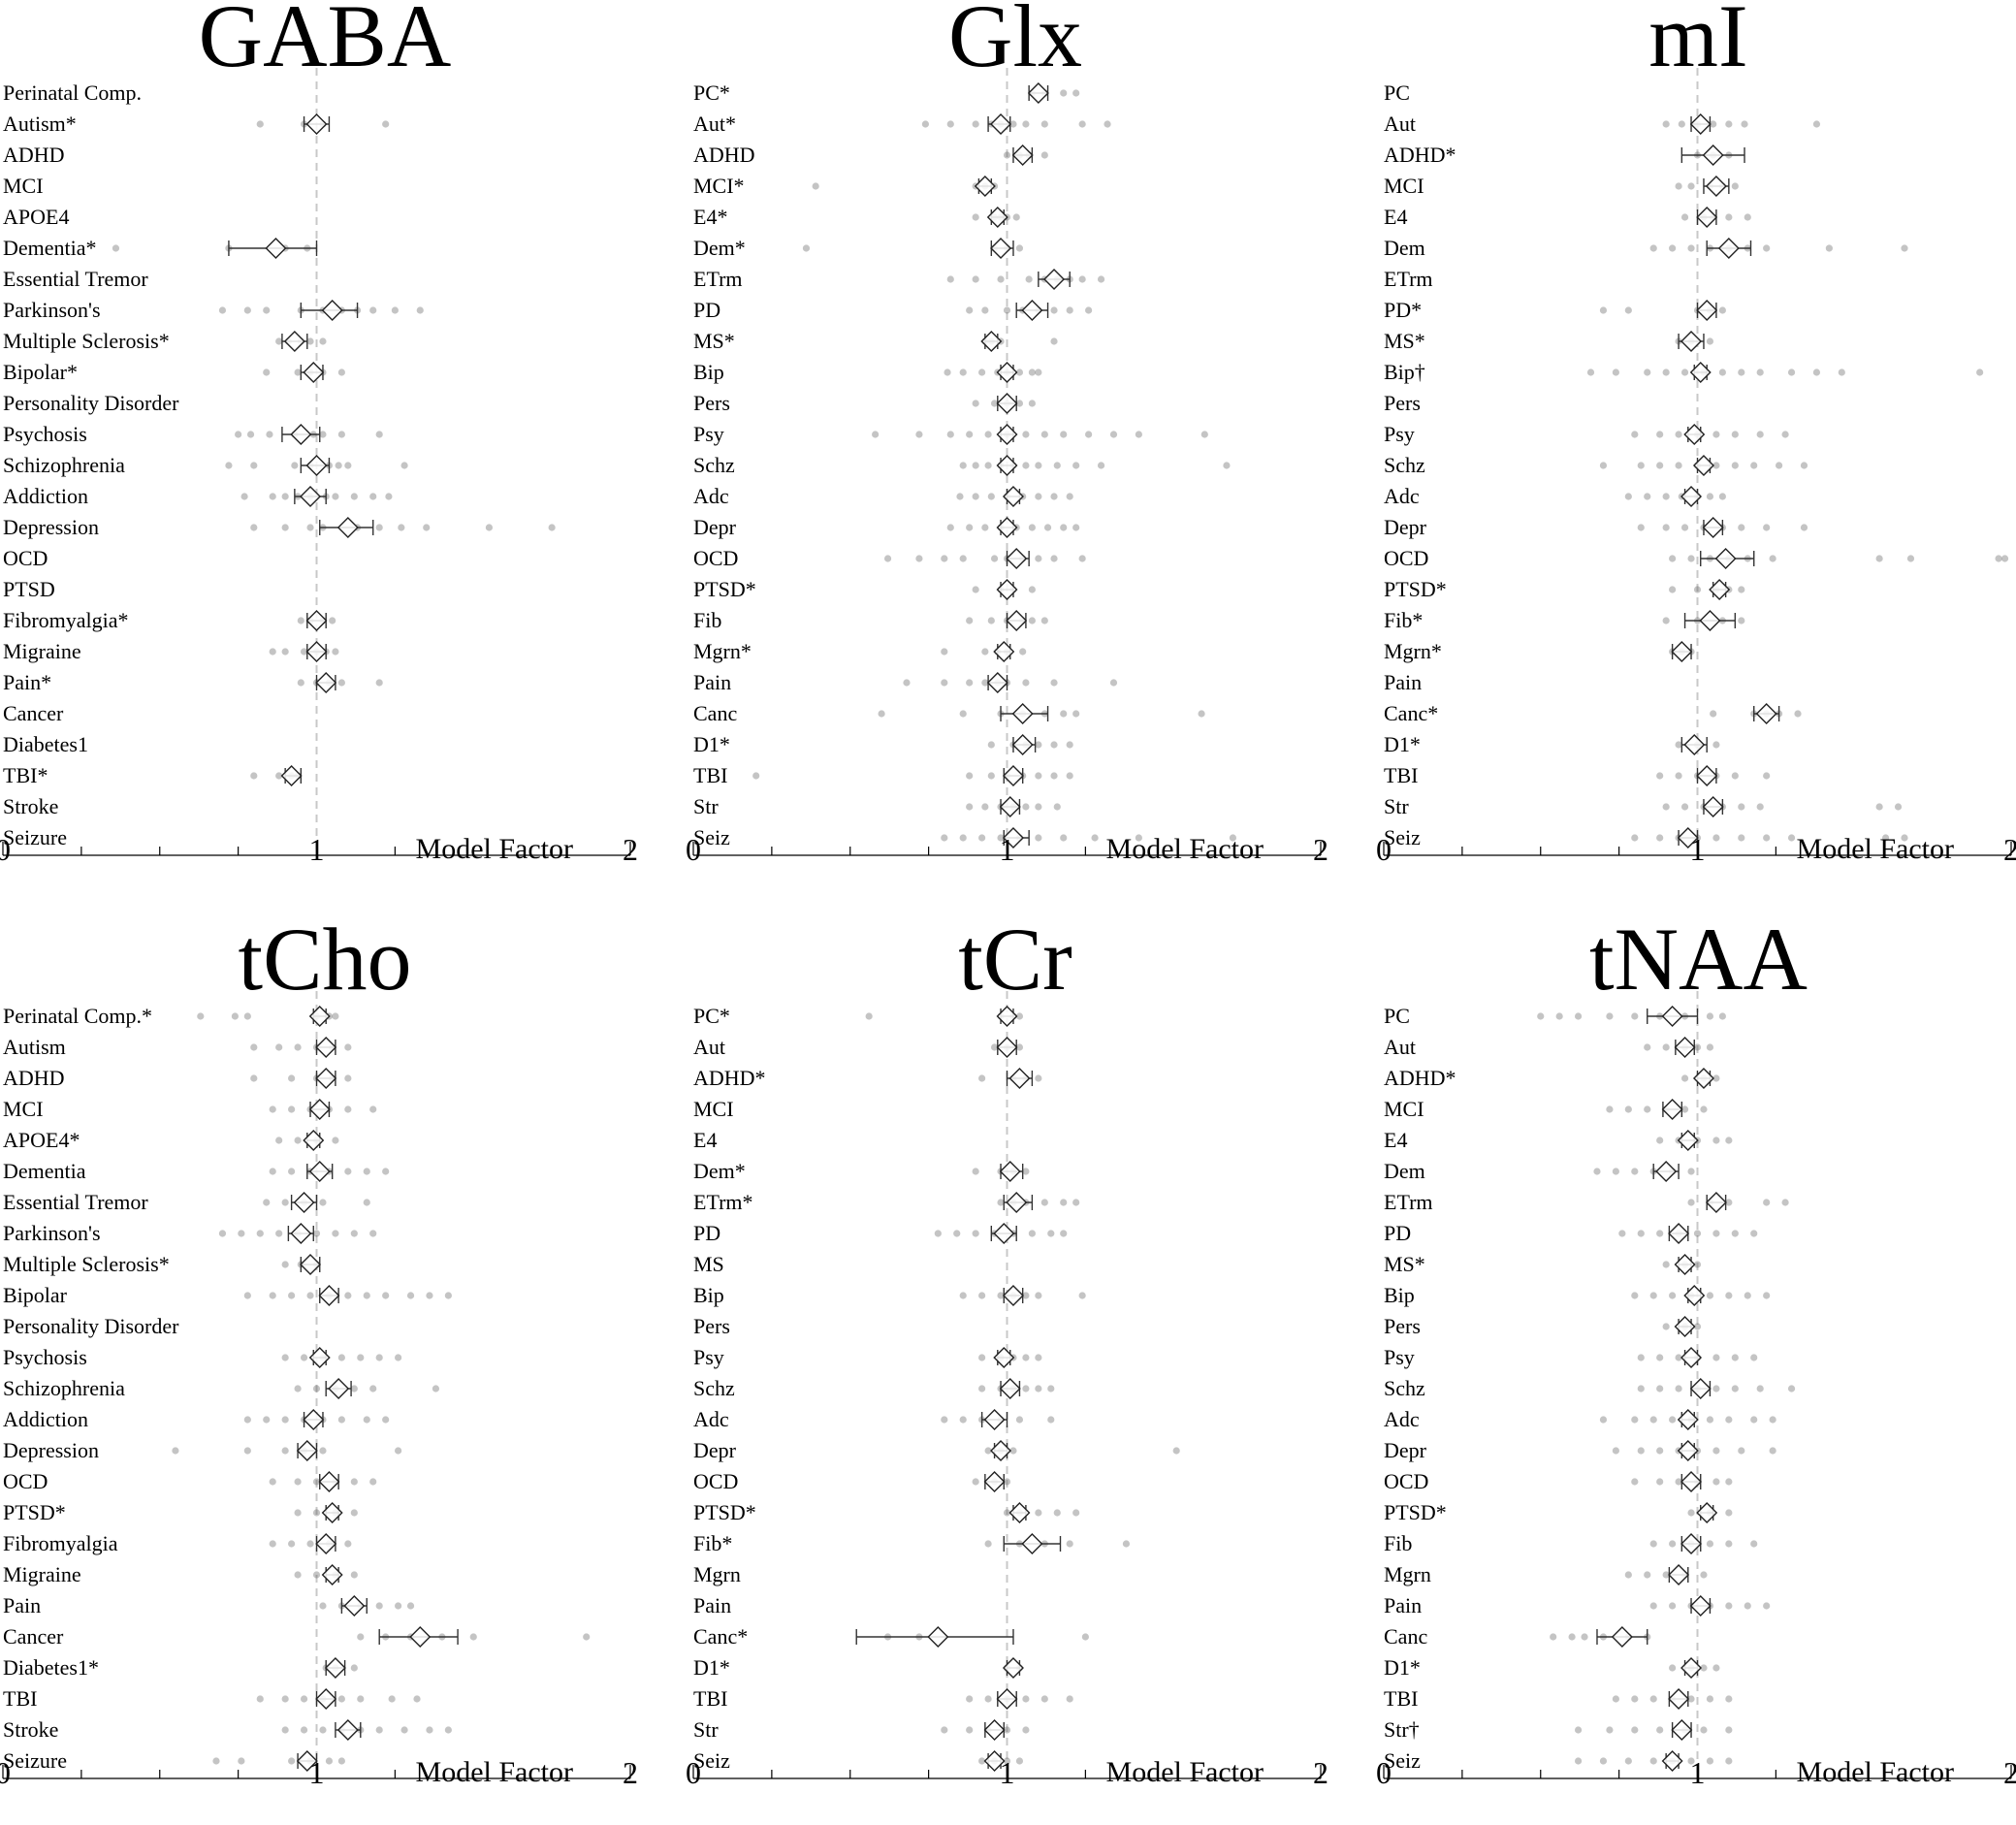 This screenshot has height=1825, width=2016. Describe the element at coordinates (316, 849) in the screenshot. I see `x-tick-label: 1` at that location.